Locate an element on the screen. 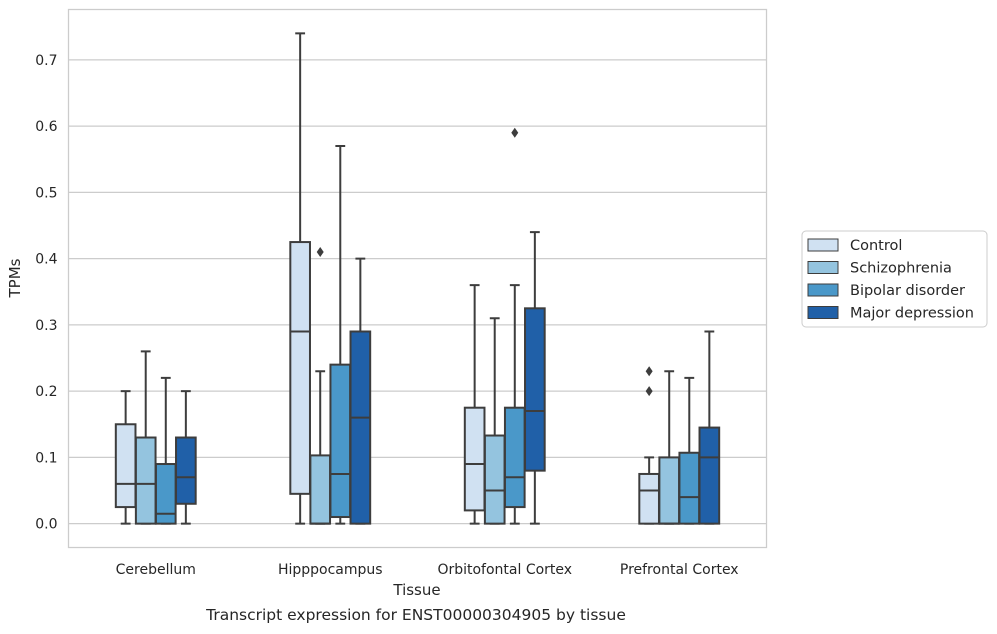  y-tick-label: 0.1 is located at coordinates (46, 458).